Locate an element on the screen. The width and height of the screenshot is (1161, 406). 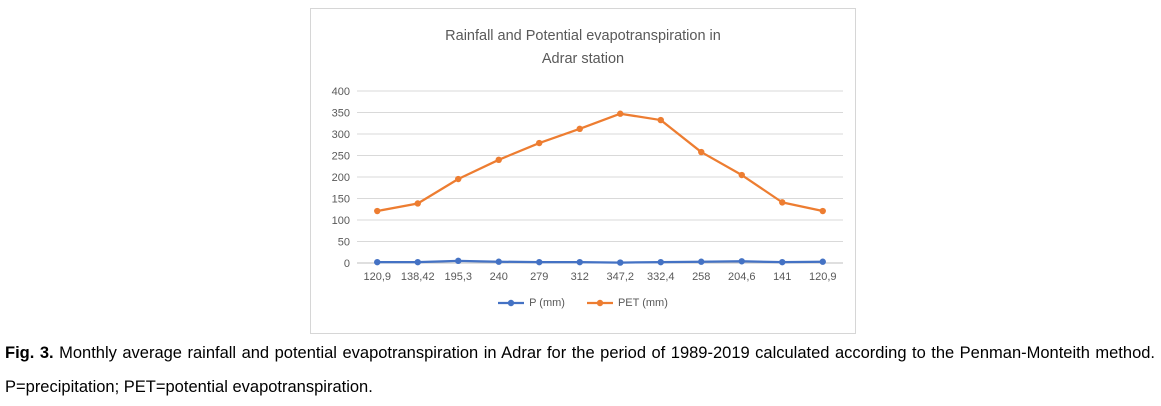
svg-text: 240 is located at coordinates (499, 277).